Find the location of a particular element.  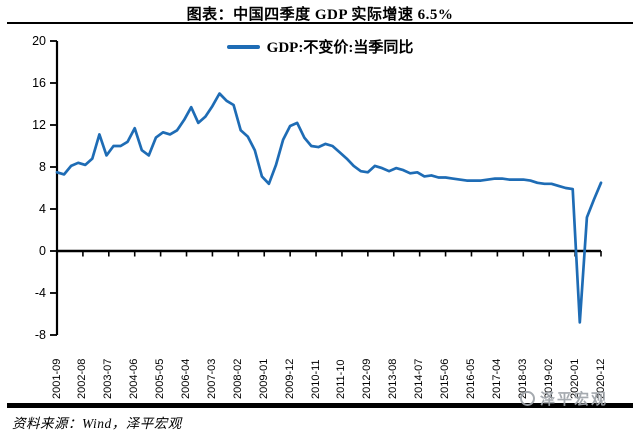

bottom-divider is located at coordinates (320, 405).